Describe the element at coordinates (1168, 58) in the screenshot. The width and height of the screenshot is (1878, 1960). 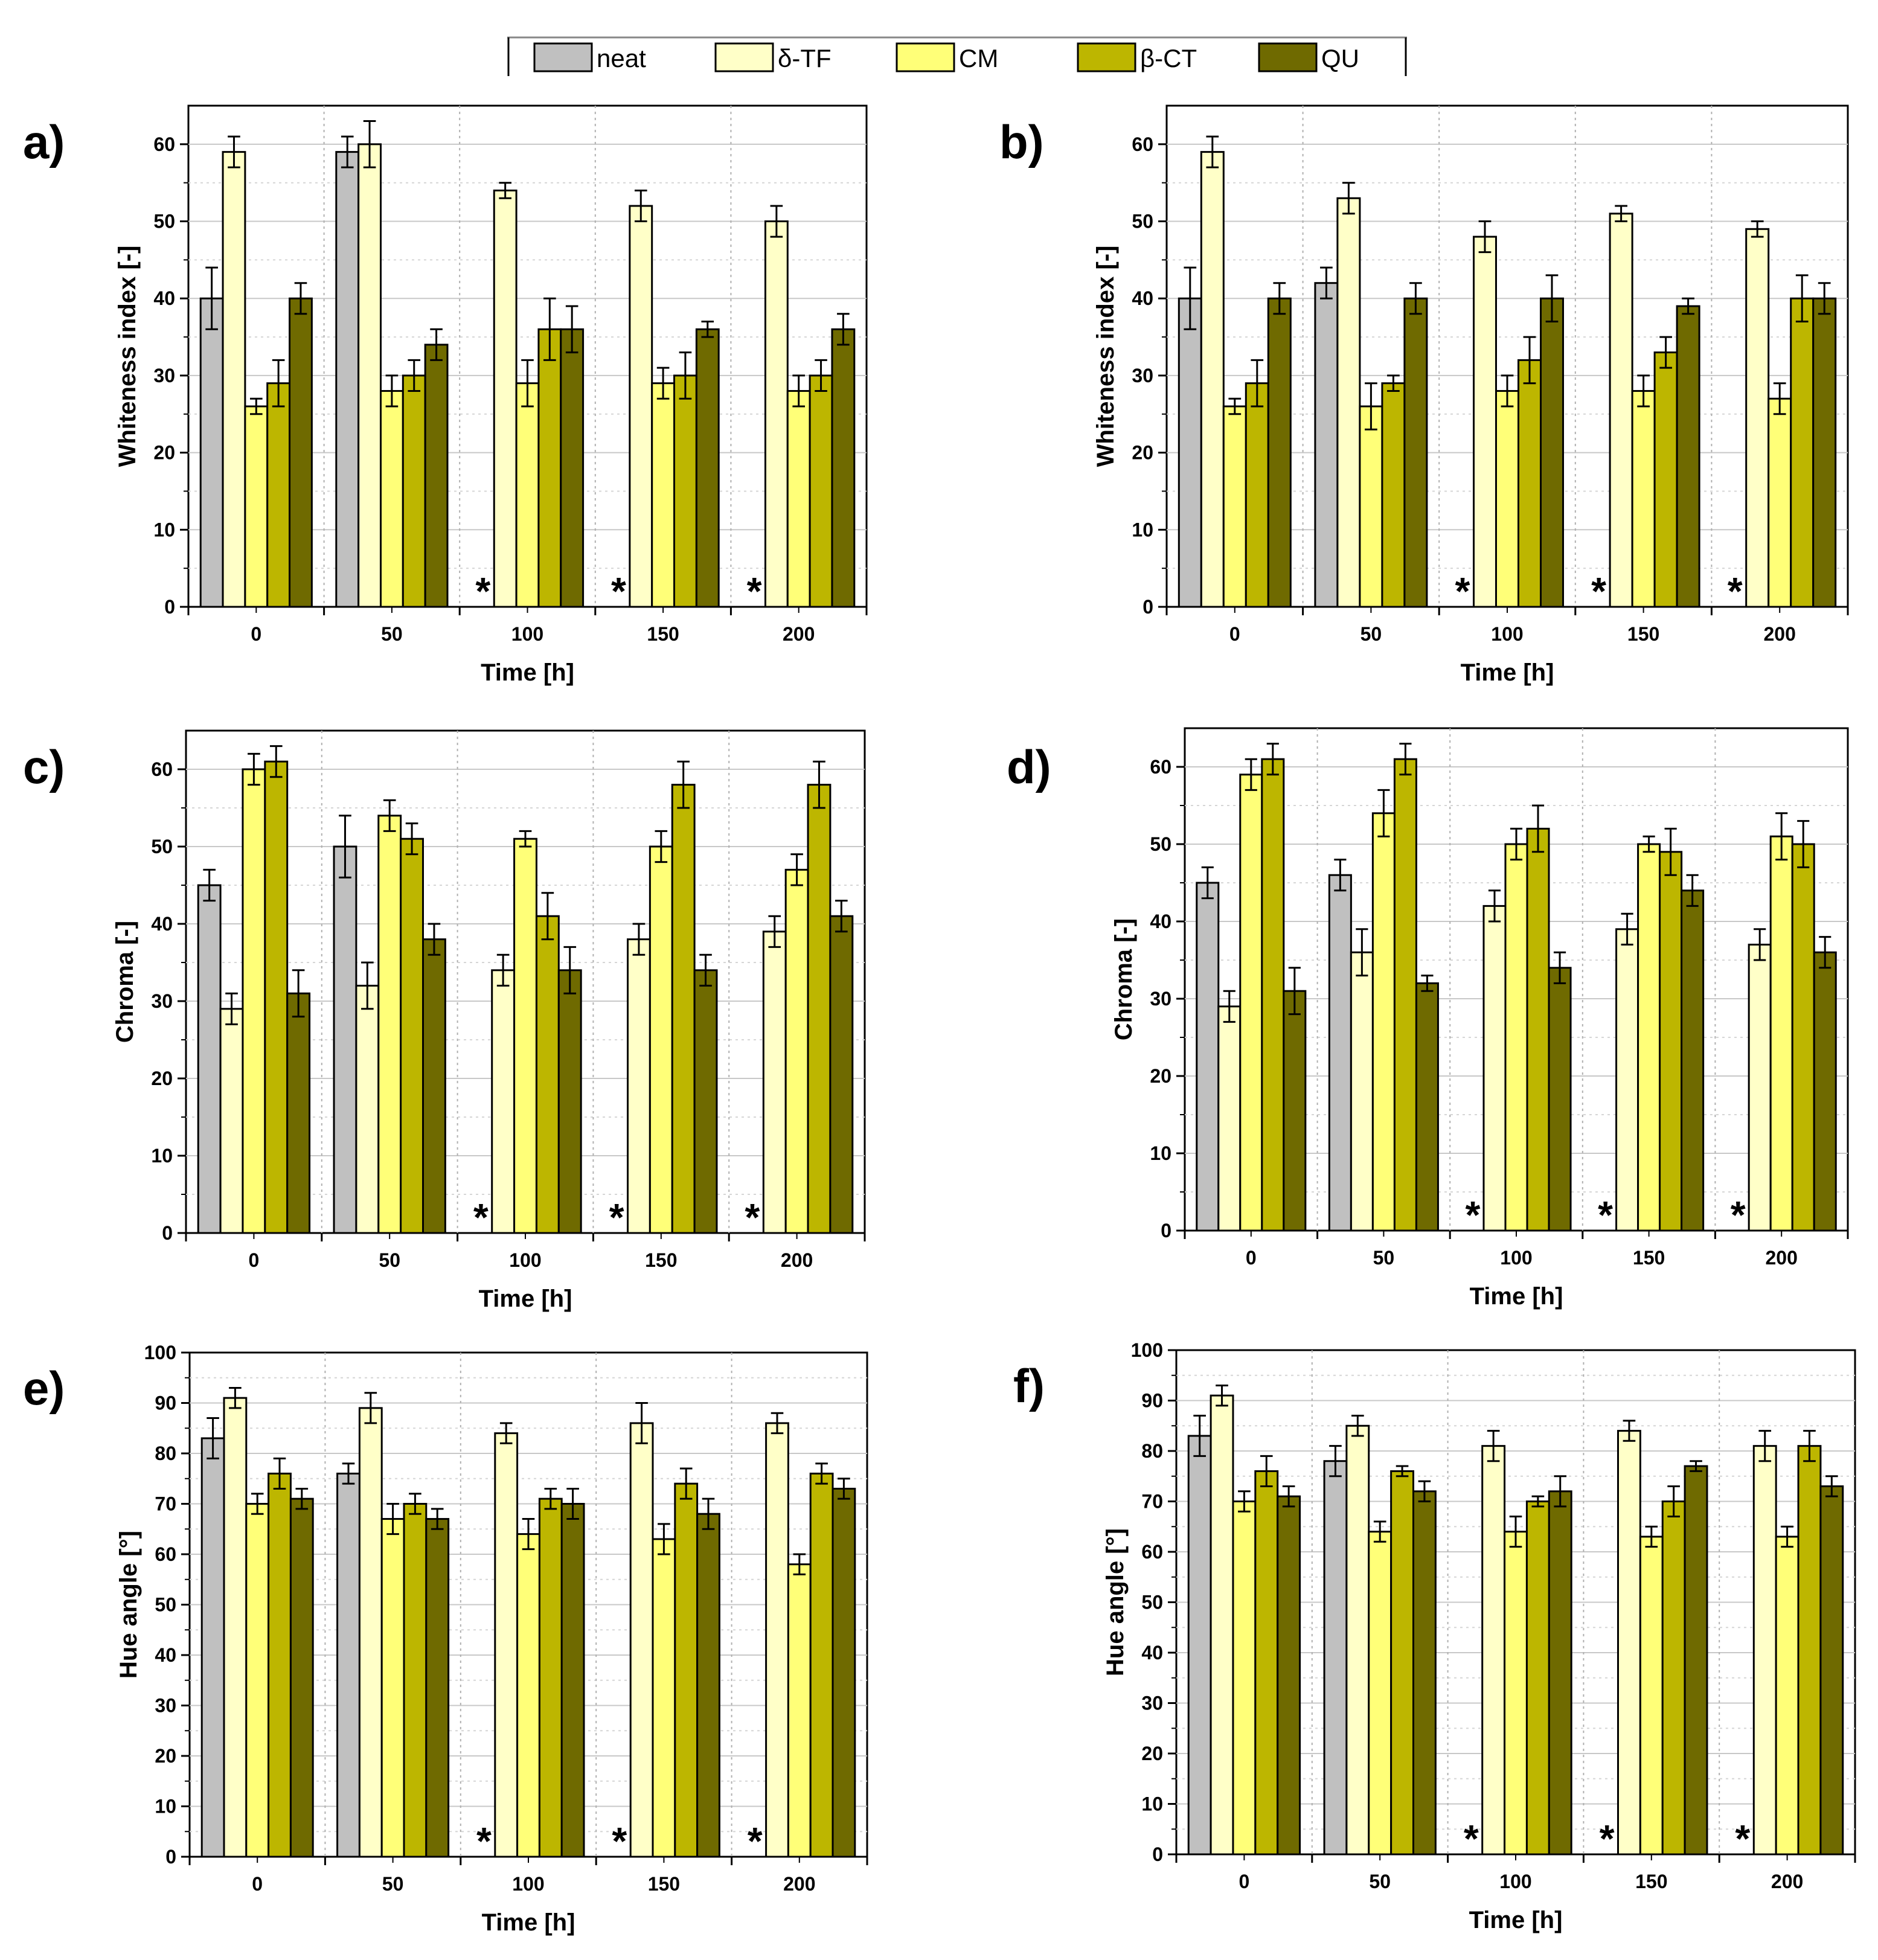
I see `legend-label-beta-ct: β-CT` at that location.